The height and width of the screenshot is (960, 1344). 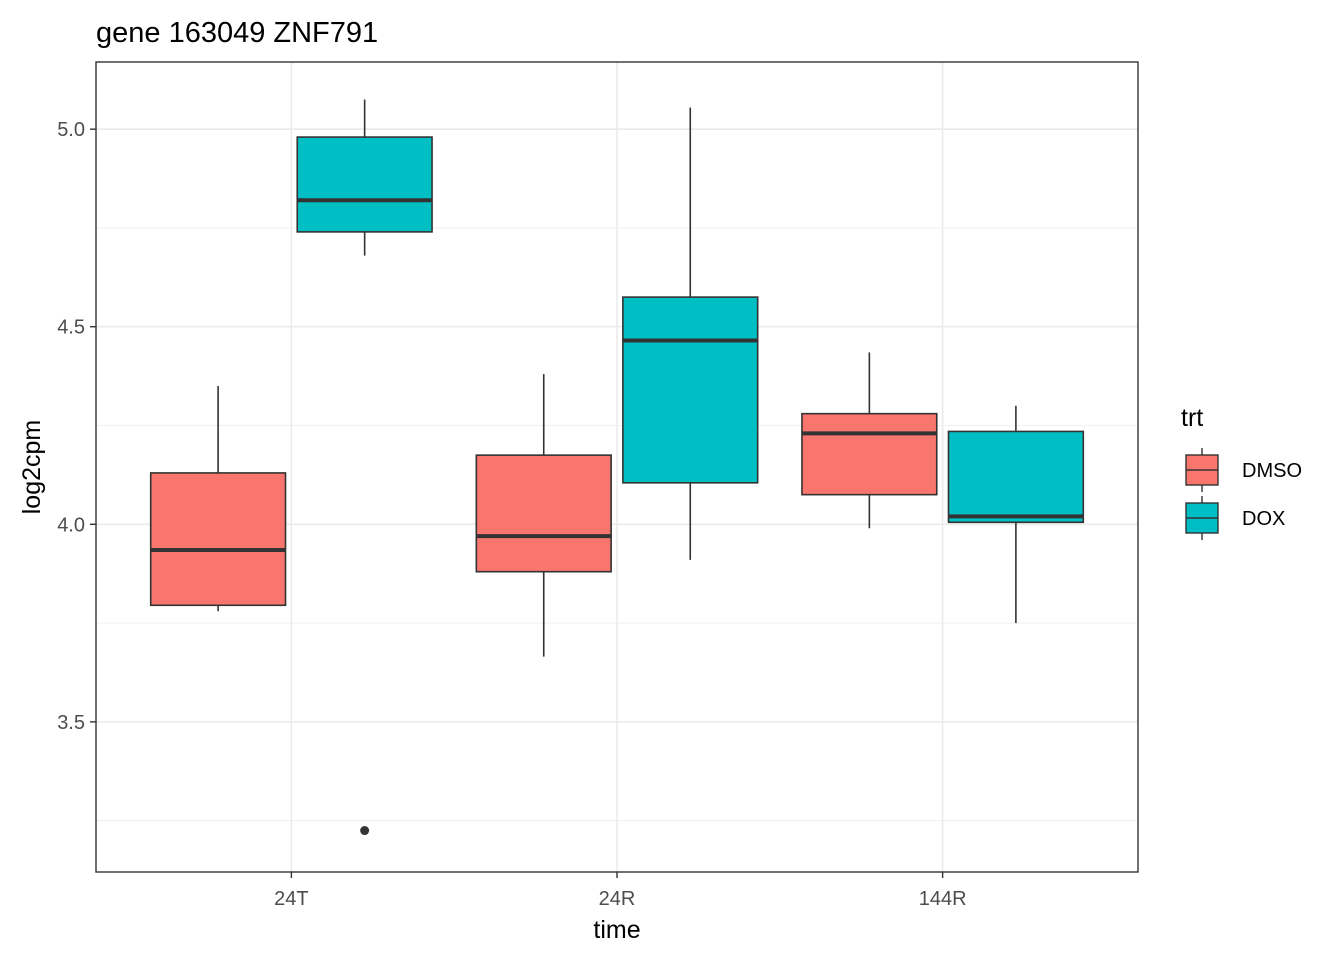 What do you see at coordinates (943, 899) in the screenshot?
I see `x-tick-label: 144R` at bounding box center [943, 899].